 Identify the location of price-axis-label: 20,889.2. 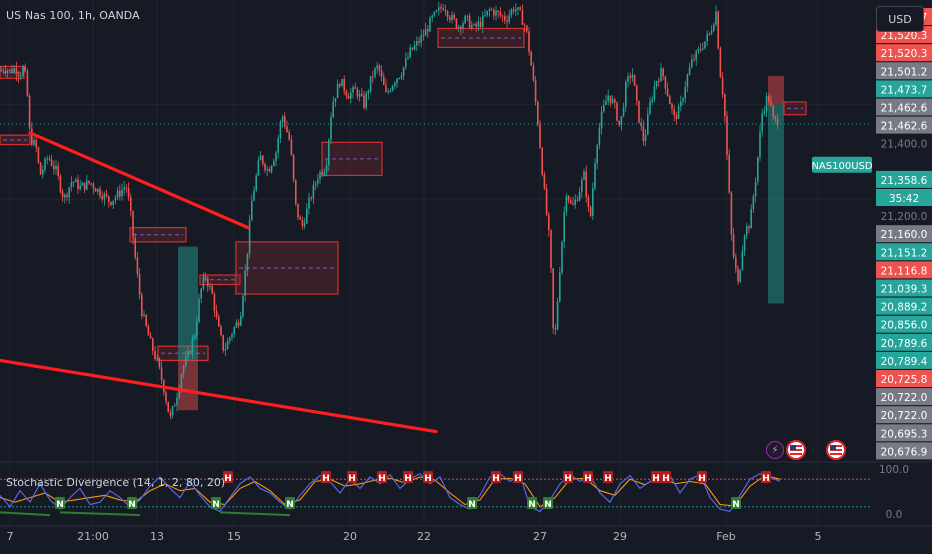
(904, 308).